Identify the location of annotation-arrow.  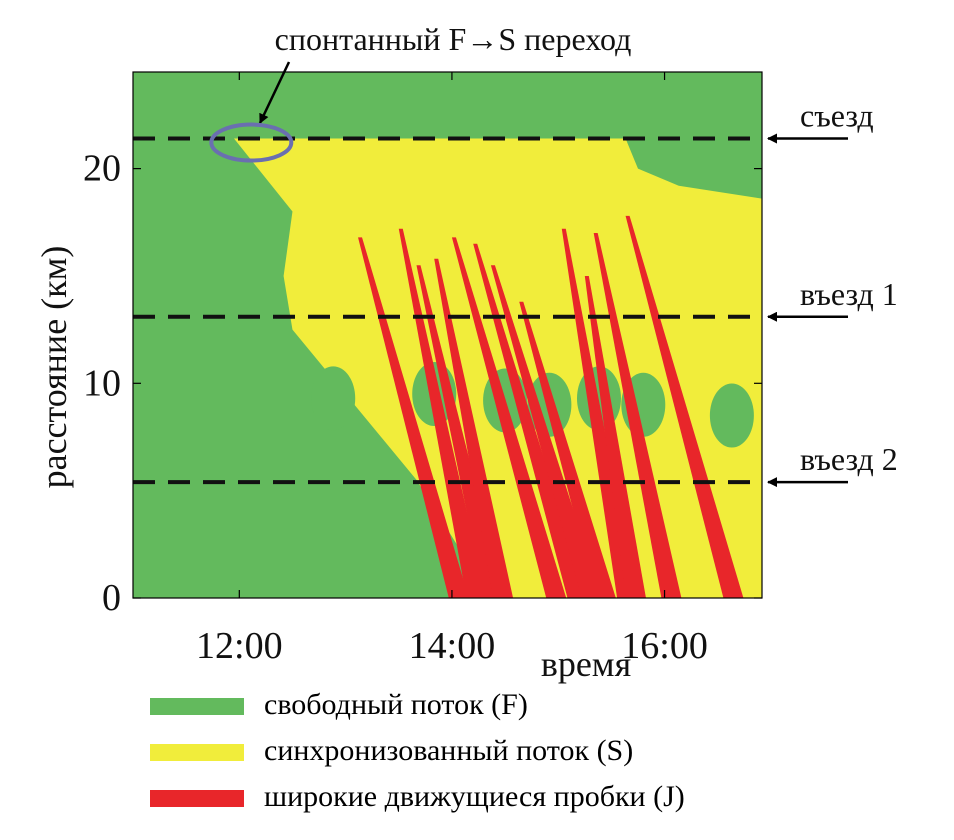
(274, 92).